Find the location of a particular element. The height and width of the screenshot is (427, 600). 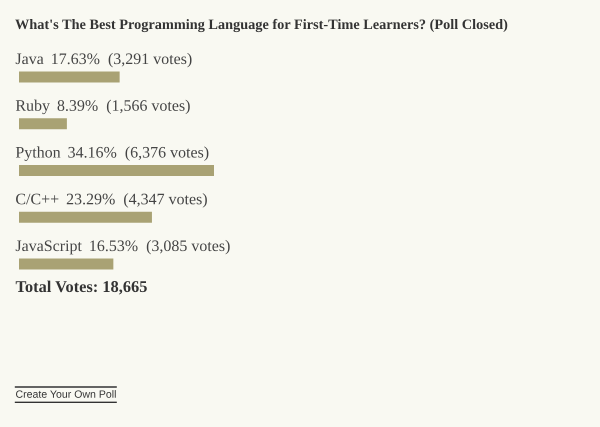

data-label: 34.16% (6,376 votes) is located at coordinates (138, 153).